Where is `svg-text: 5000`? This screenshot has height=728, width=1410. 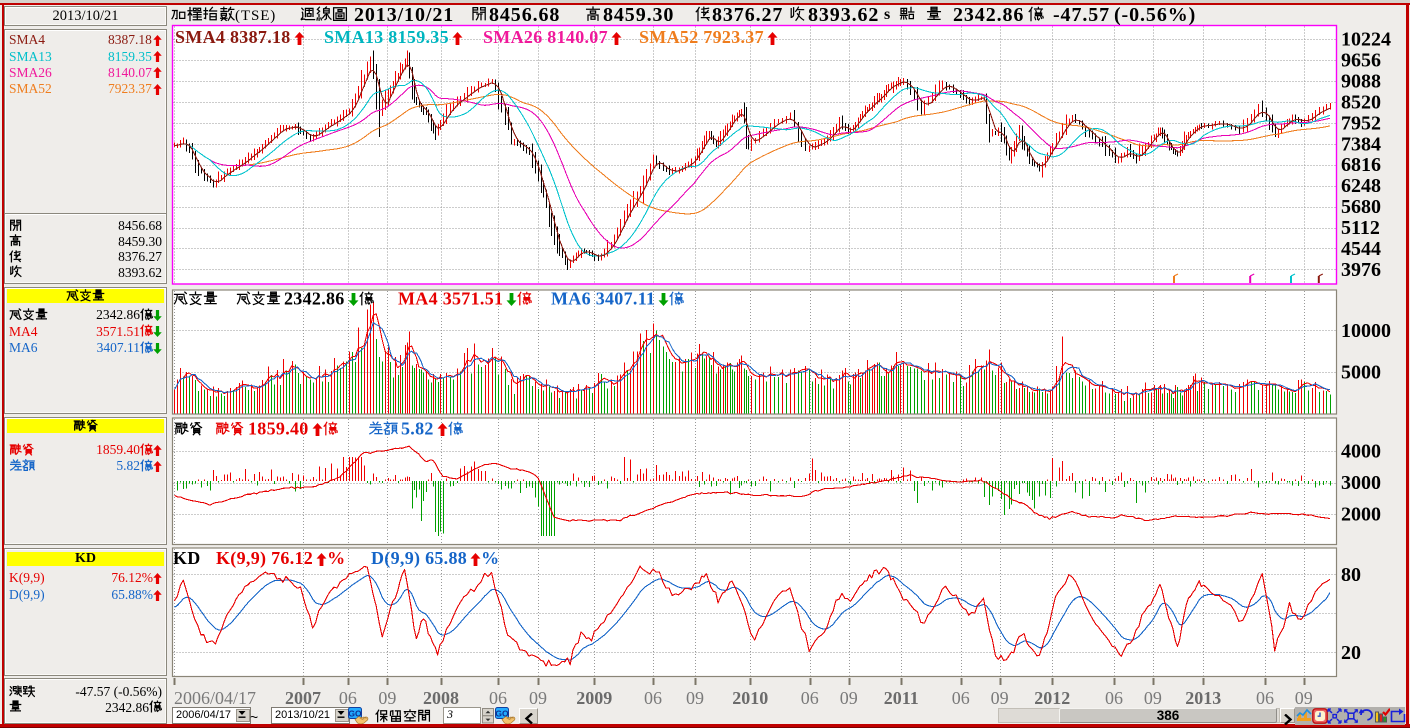 svg-text: 5000 is located at coordinates (1361, 373).